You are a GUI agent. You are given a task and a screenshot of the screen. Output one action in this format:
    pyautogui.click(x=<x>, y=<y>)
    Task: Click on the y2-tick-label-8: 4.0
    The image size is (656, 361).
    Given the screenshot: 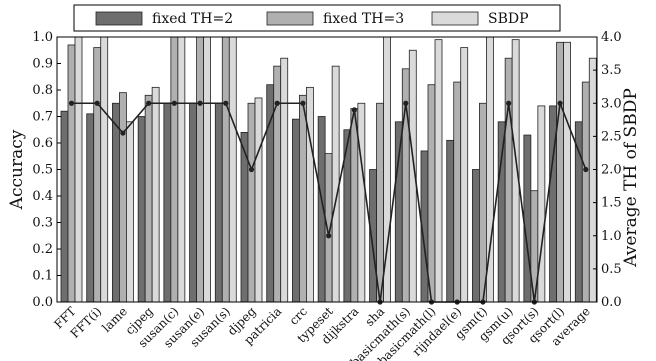 What is the action you would take?
    pyautogui.click(x=611, y=37)
    